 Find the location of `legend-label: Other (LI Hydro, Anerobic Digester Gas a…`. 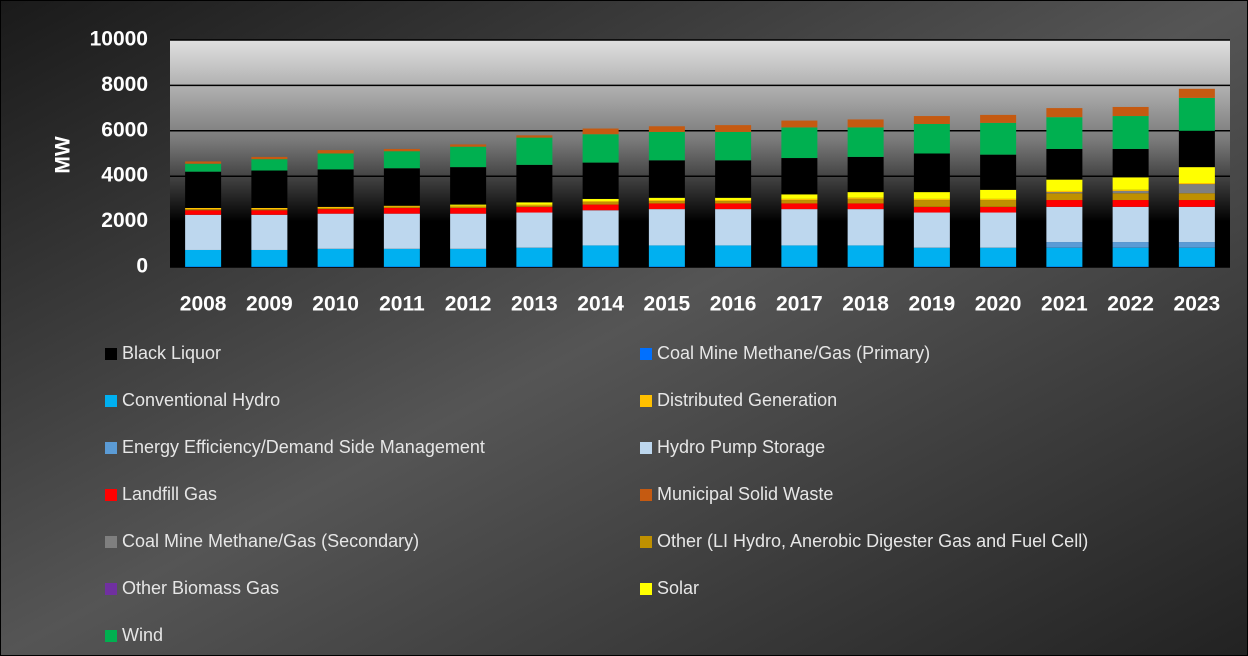

legend-label: Other (LI Hydro, Anerobic Digester Gas a… is located at coordinates (872, 541).